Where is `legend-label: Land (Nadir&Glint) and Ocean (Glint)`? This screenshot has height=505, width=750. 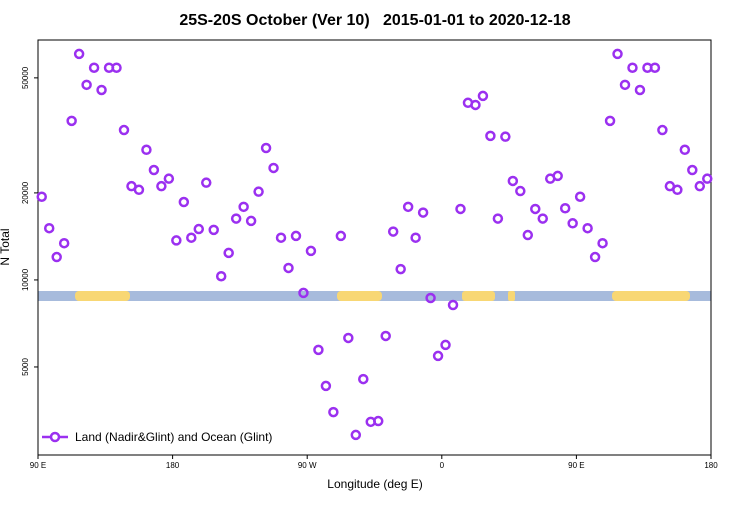
legend-label: Land (Nadir&Glint) and Ocean (Glint) is located at coordinates (173, 437).